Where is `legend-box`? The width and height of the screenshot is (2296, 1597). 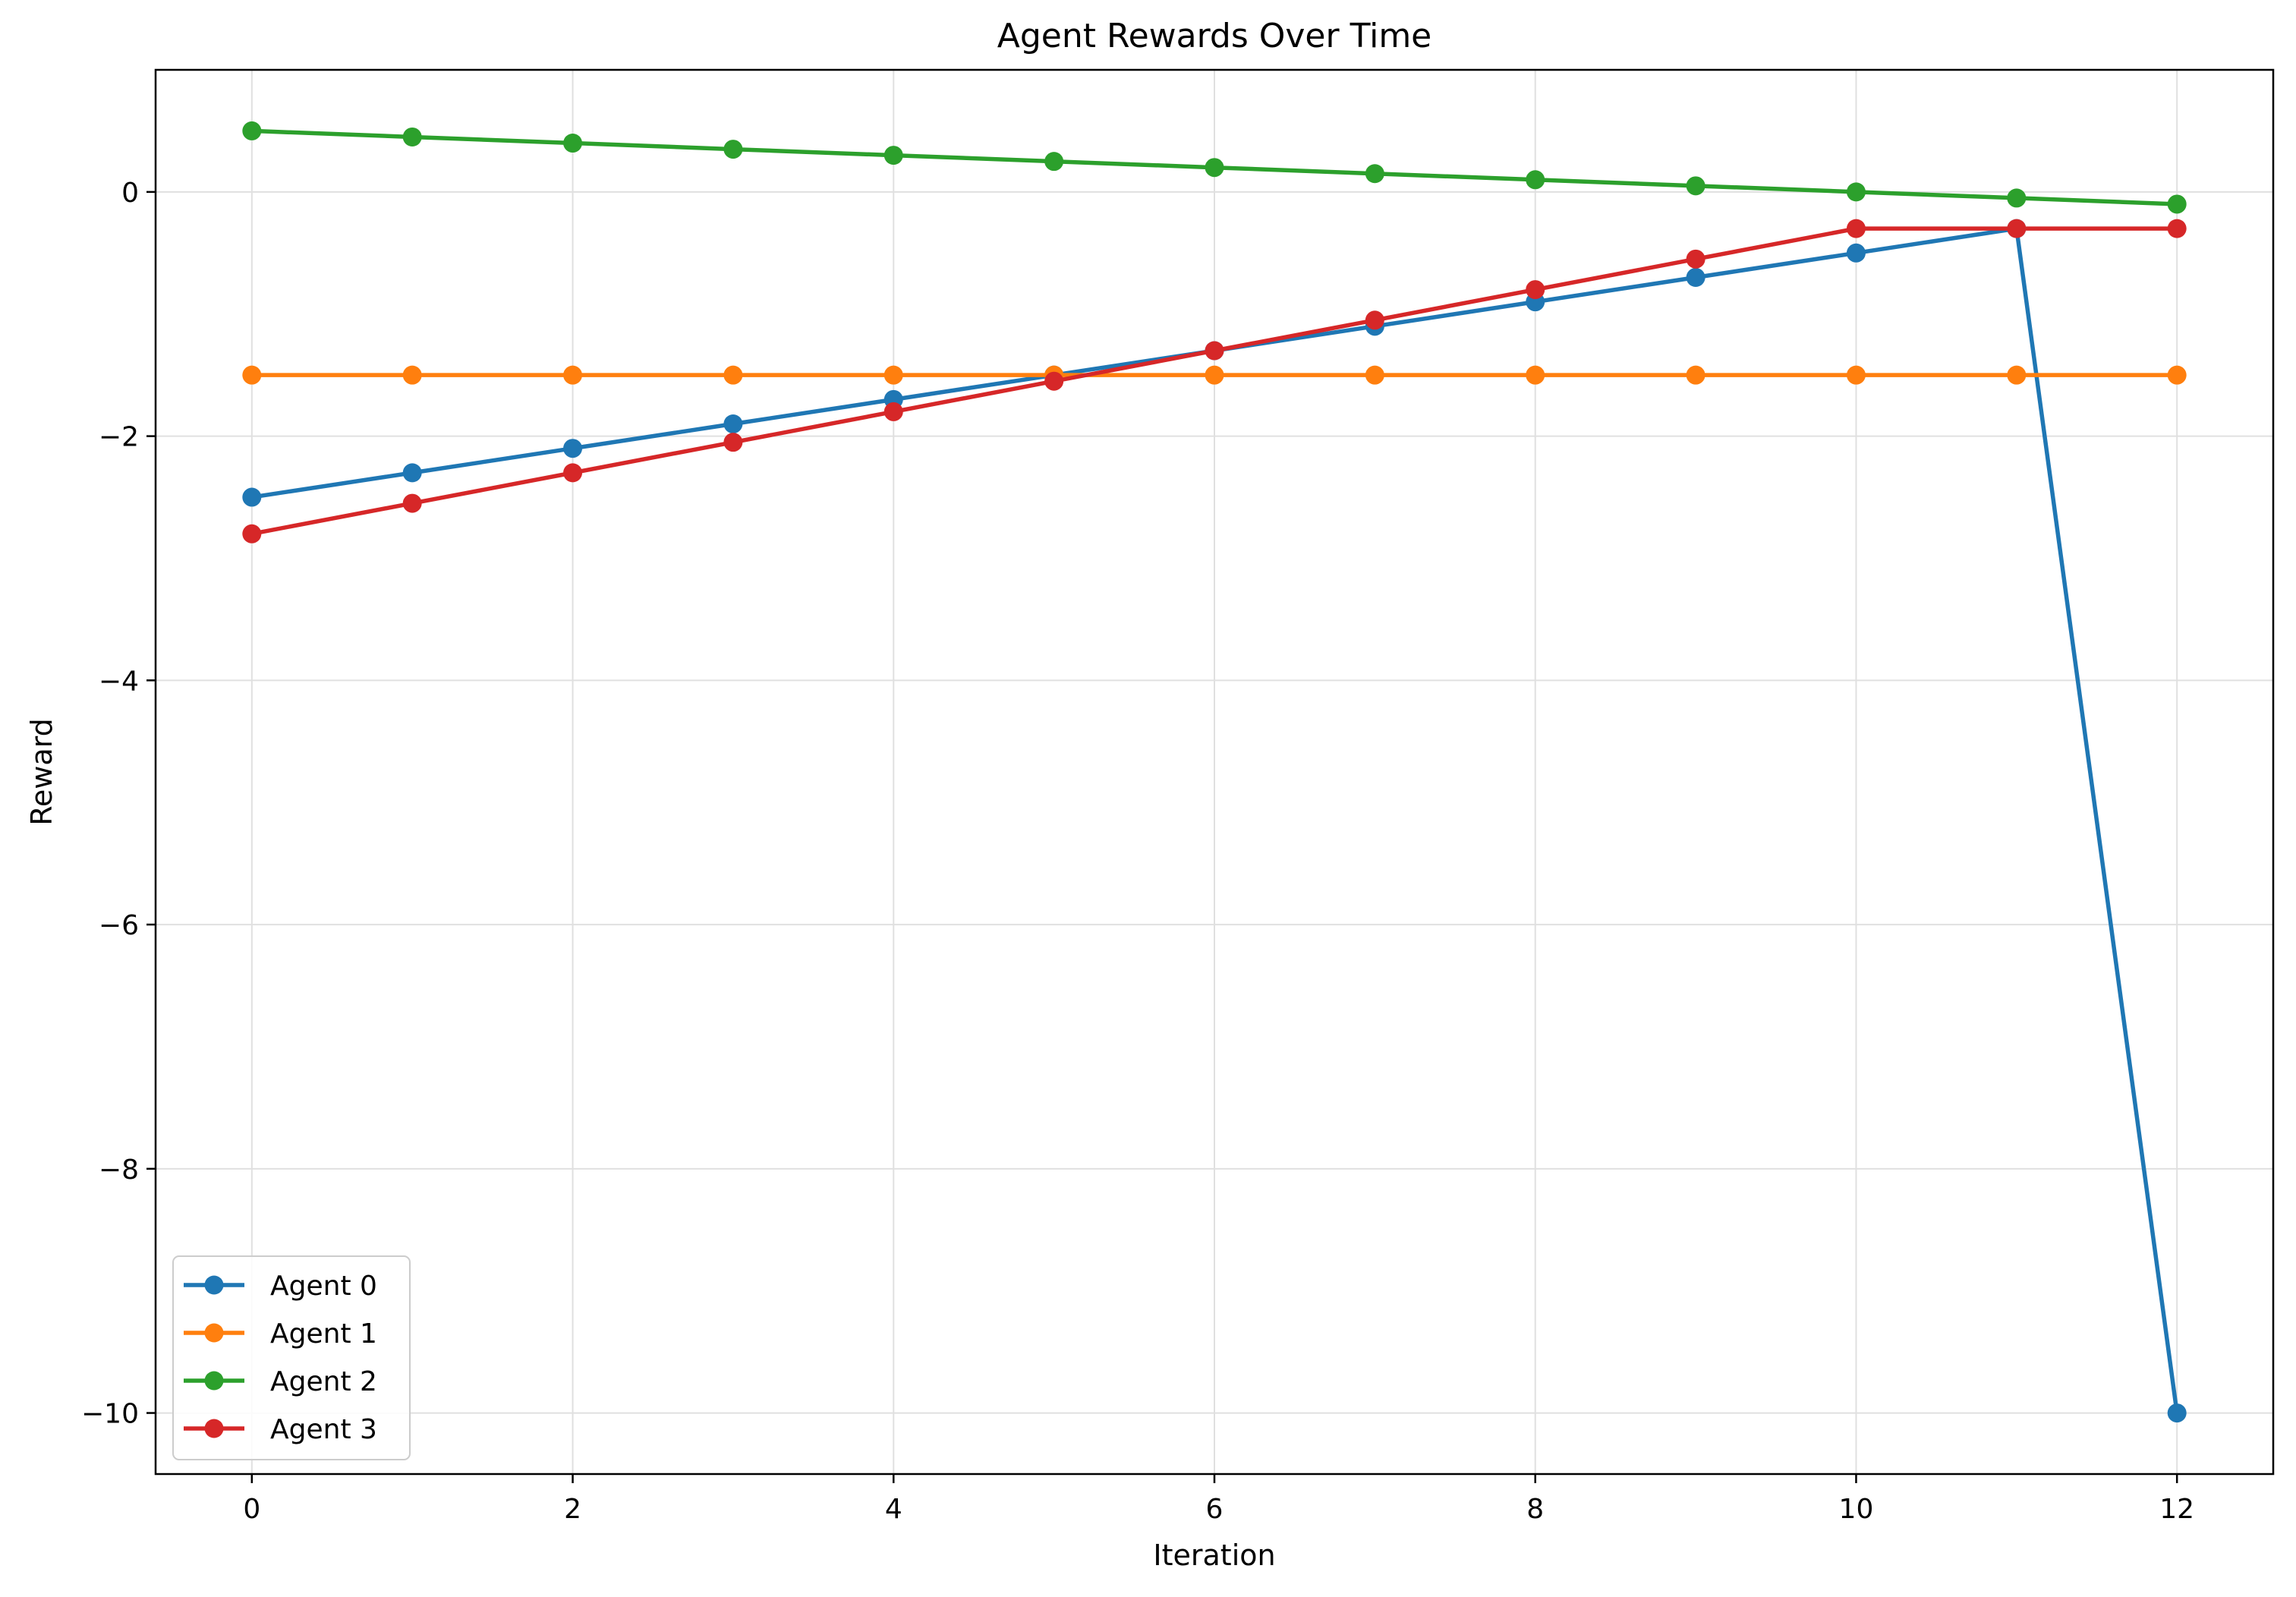 legend-box is located at coordinates (291, 1357).